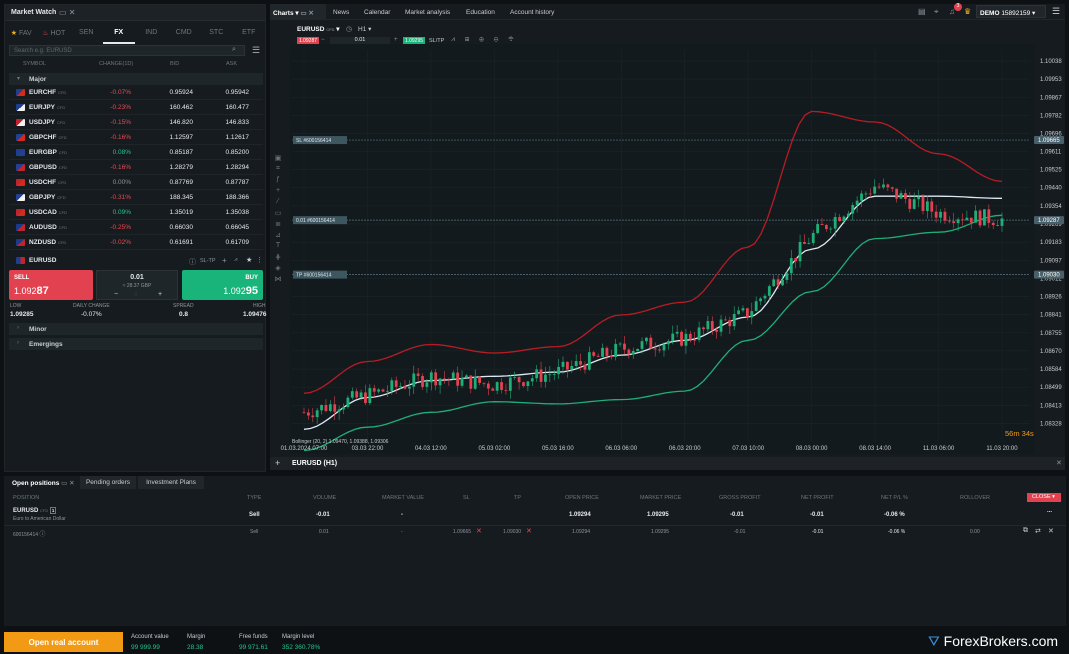 The height and width of the screenshot is (654, 1069). Describe the element at coordinates (181, 197) in the screenshot. I see `symbol-bid: 188.345` at that location.